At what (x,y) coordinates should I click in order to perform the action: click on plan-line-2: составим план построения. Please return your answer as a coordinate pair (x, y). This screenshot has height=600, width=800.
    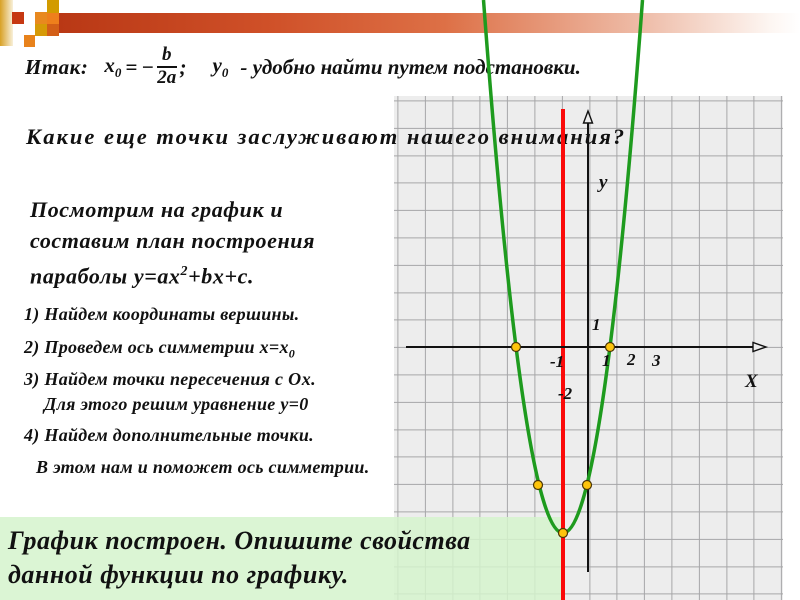
    Looking at the image, I should click on (173, 240).